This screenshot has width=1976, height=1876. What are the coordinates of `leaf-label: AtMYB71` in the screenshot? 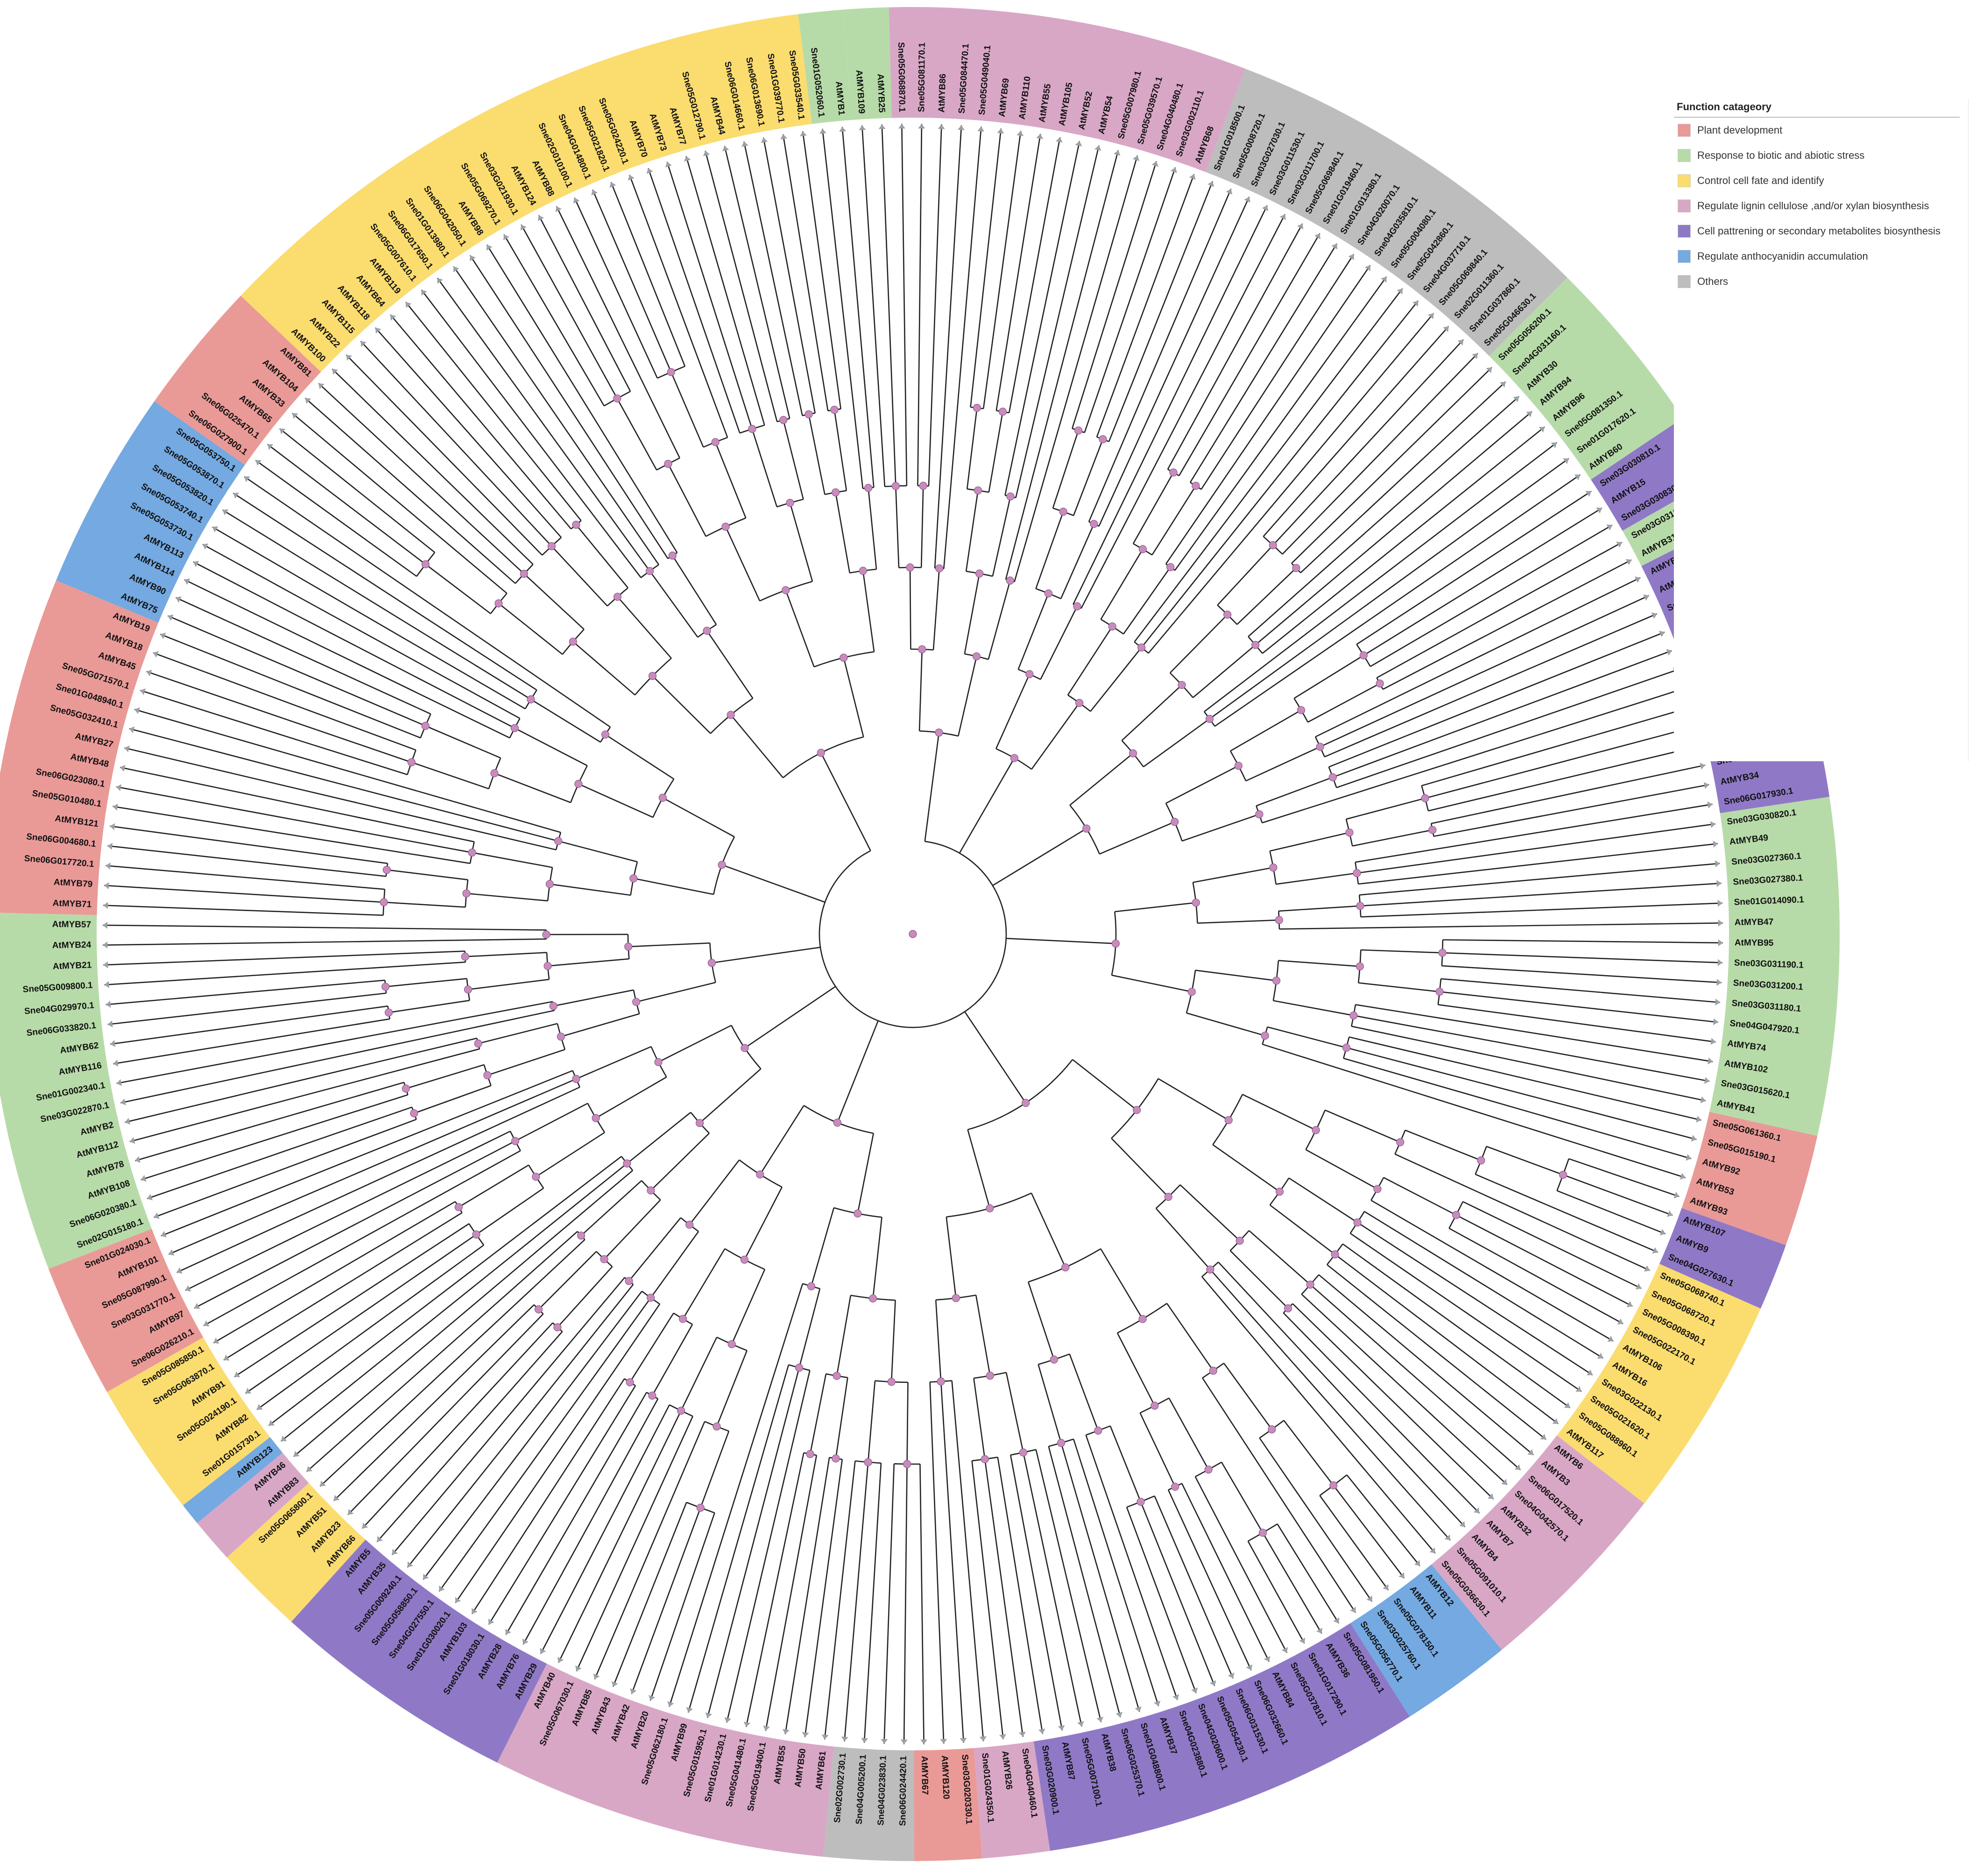 It's located at (72, 904).